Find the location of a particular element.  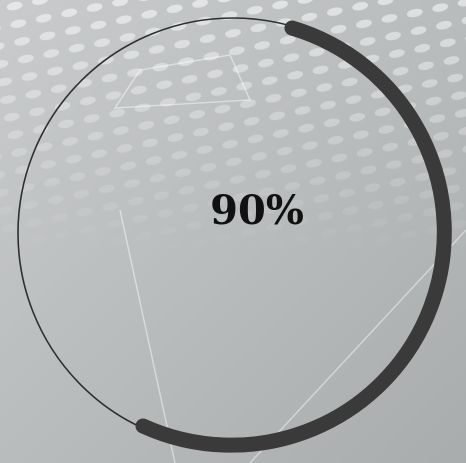

progress-label: 90% is located at coordinates (257, 210).